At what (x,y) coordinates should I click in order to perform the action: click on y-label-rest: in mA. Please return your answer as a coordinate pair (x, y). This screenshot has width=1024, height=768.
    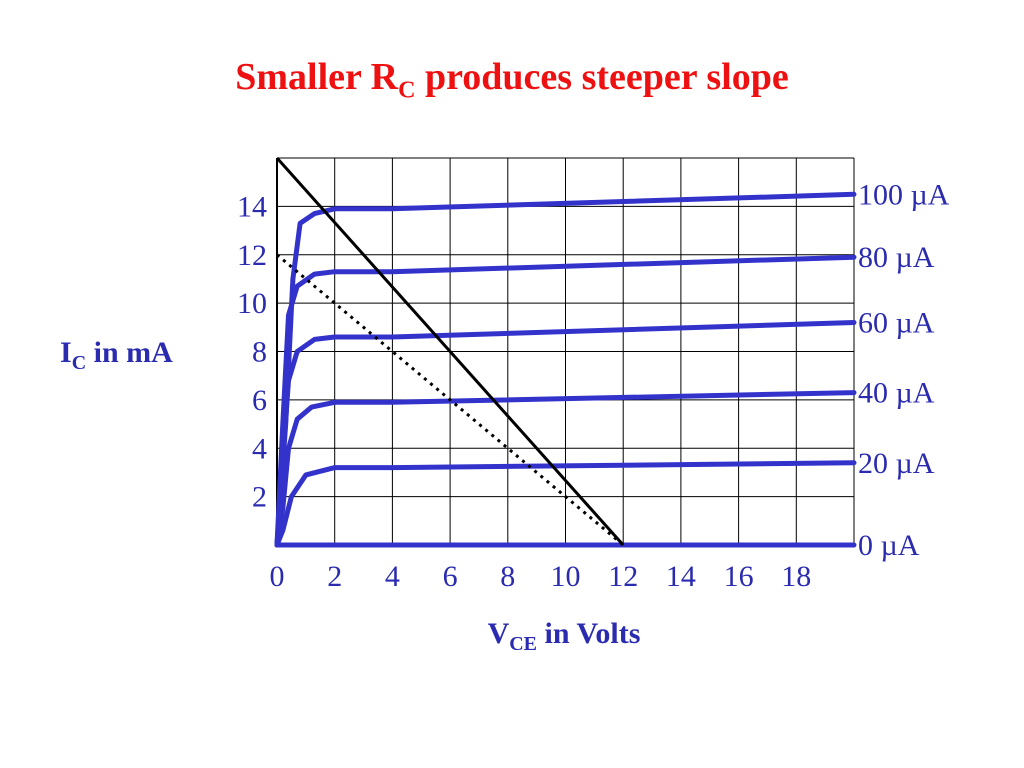
    Looking at the image, I should click on (129, 352).